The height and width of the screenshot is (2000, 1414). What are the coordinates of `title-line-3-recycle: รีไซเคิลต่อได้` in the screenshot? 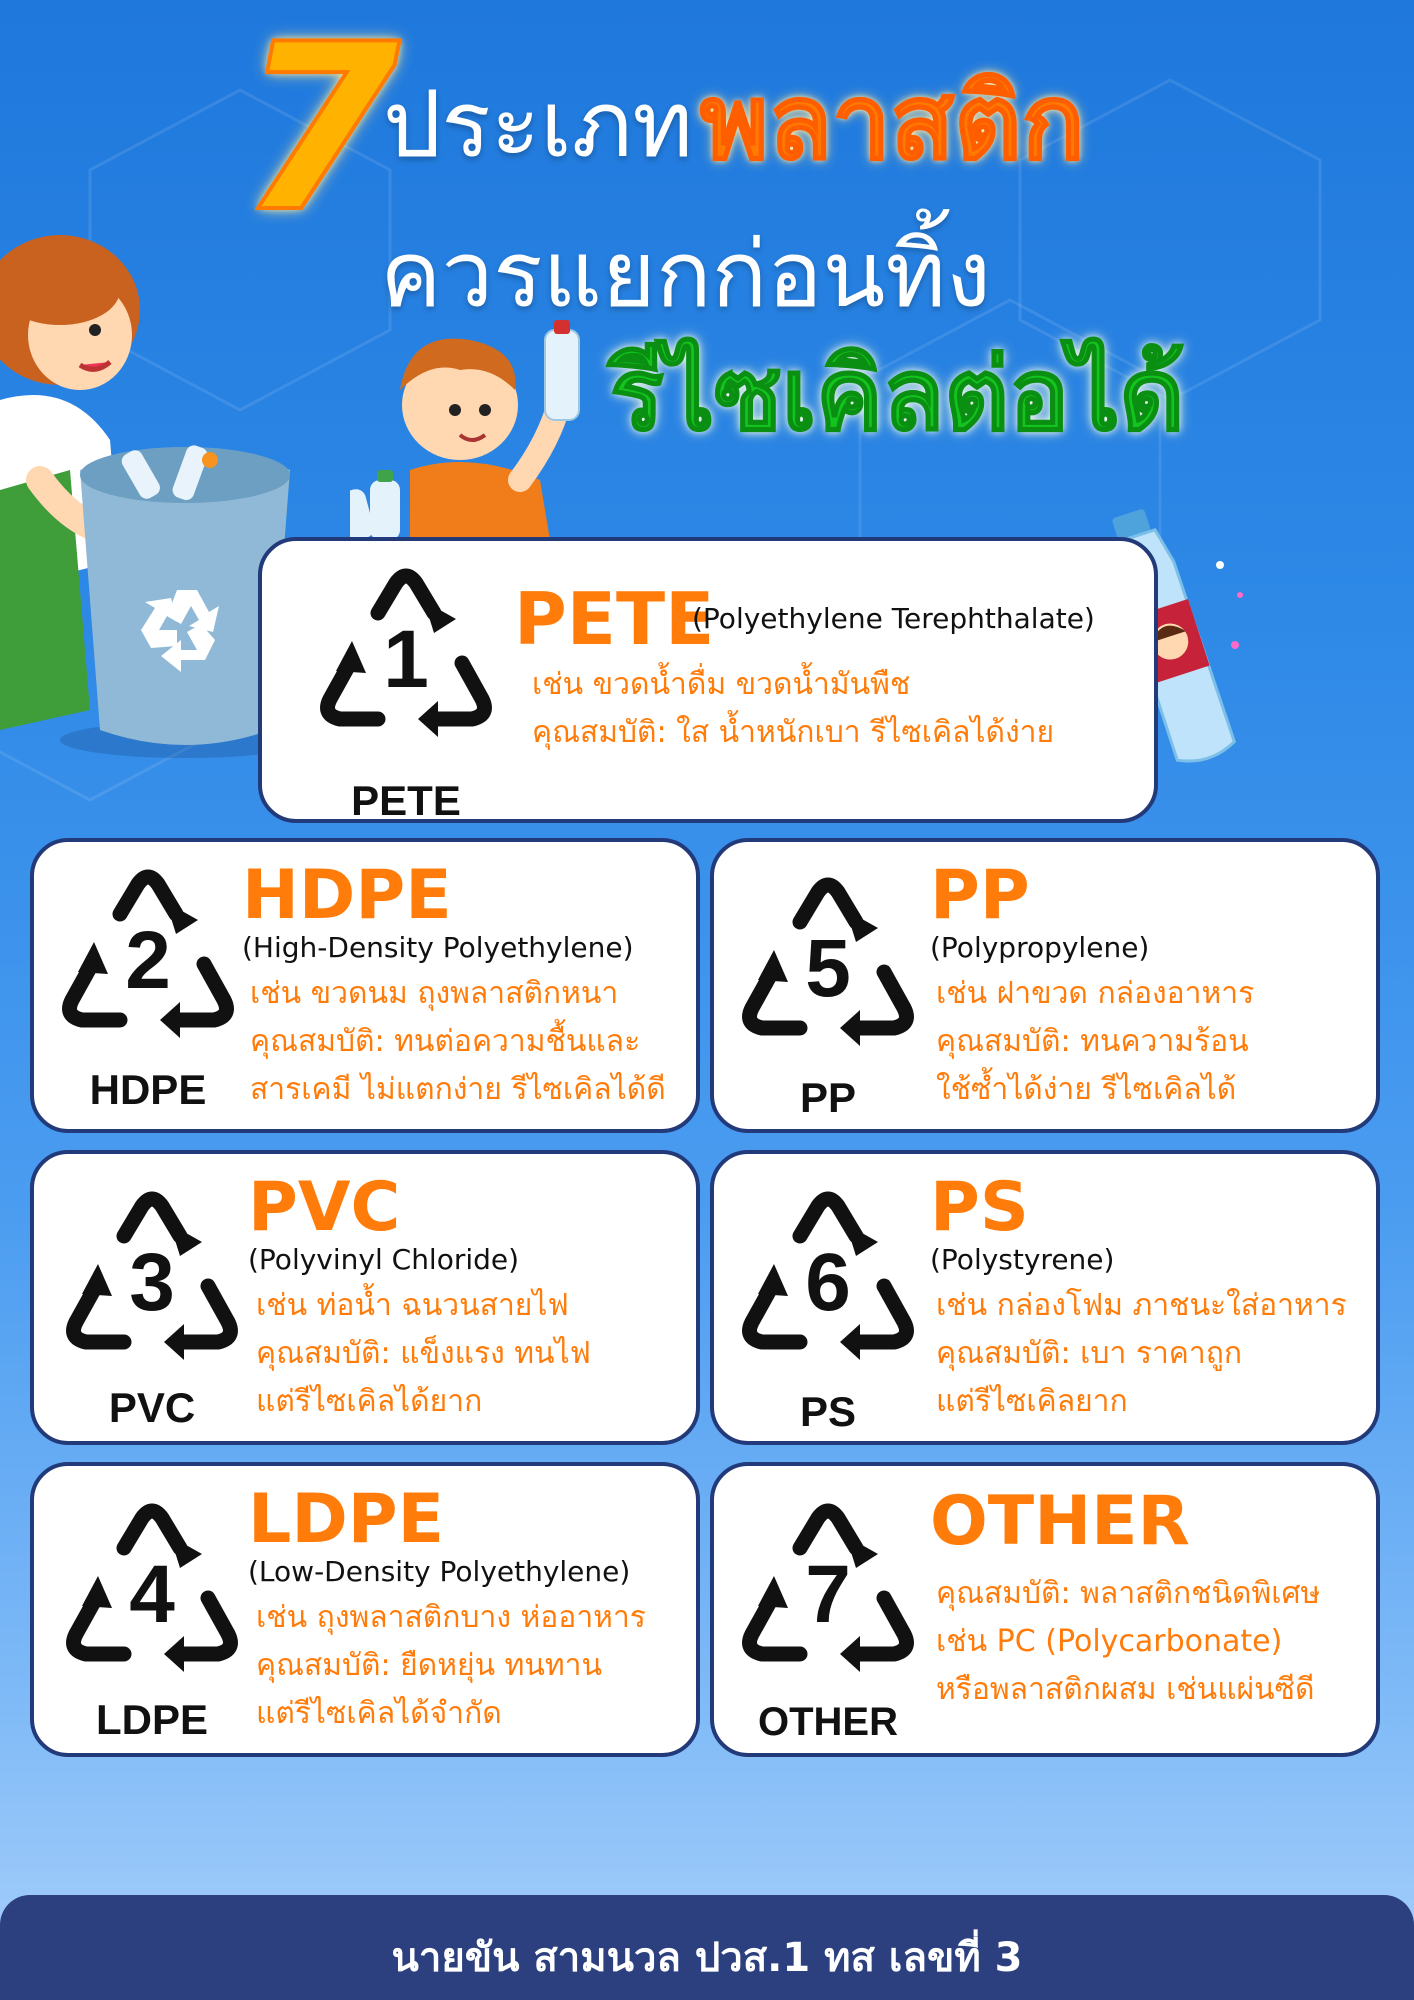 It's located at (897, 394).